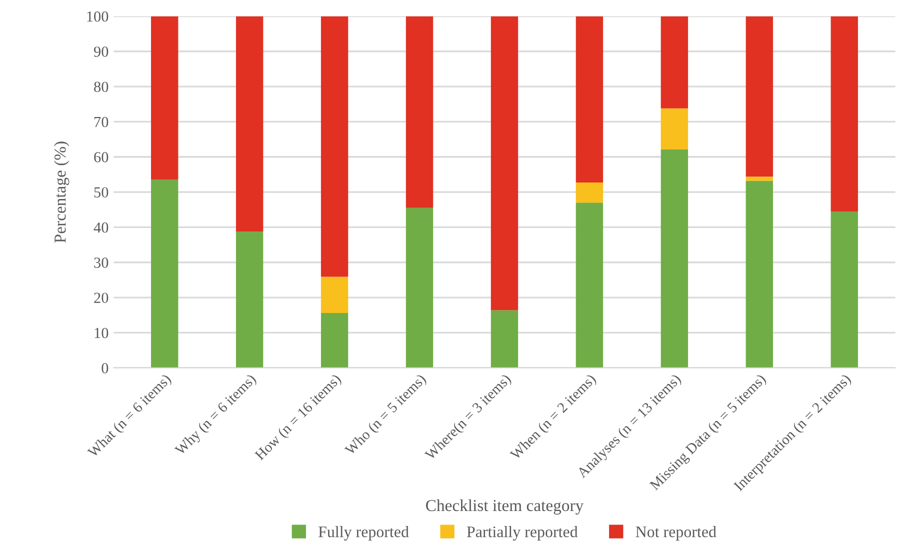  I want to click on x-axis-title: Checklist item category, so click(505, 507).